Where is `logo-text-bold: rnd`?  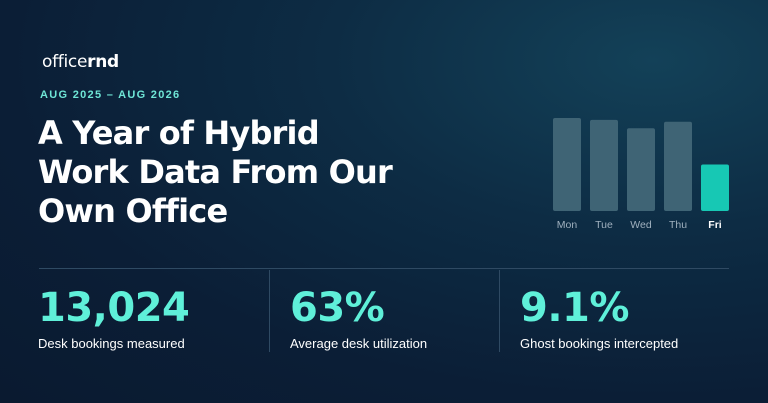 logo-text-bold: rnd is located at coordinates (103, 62).